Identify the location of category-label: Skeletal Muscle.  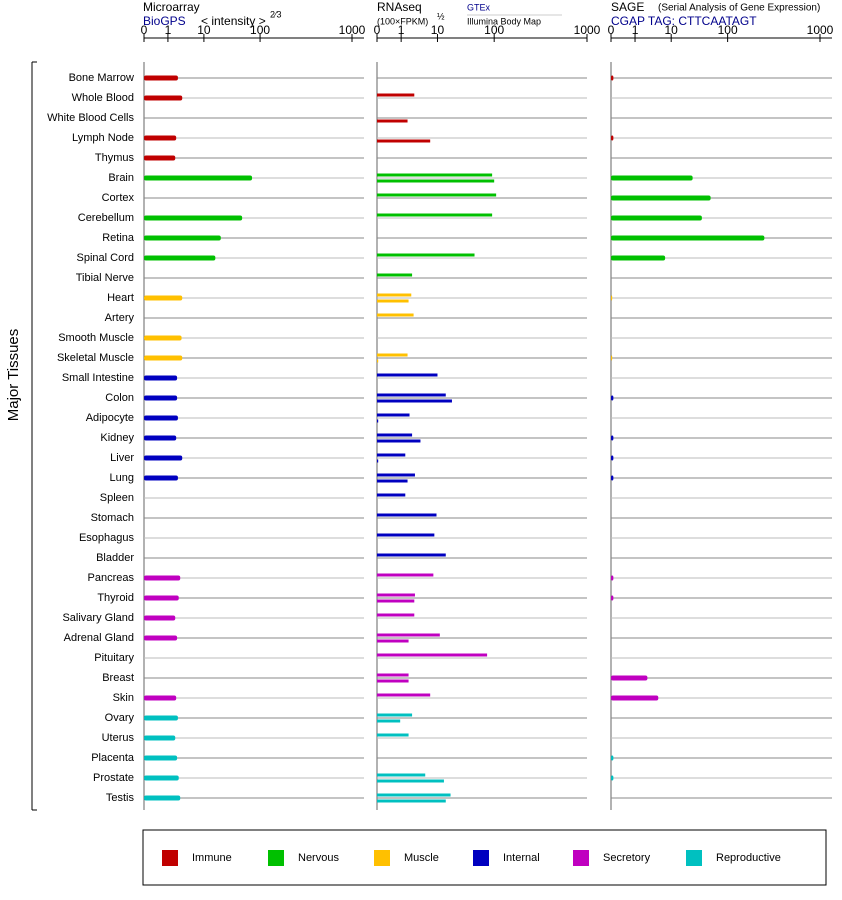
(95, 358).